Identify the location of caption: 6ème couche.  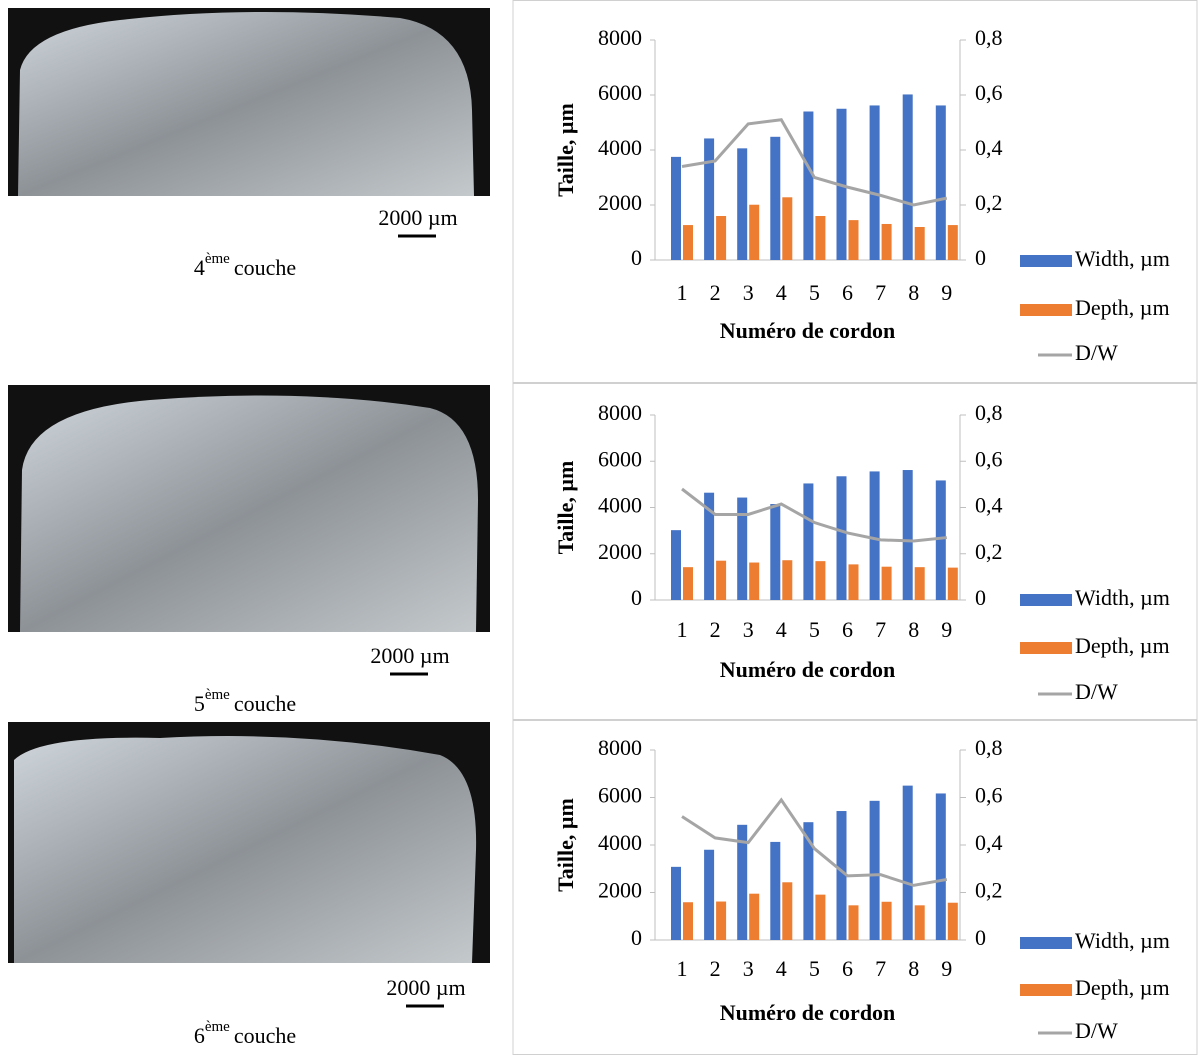
(245, 1033).